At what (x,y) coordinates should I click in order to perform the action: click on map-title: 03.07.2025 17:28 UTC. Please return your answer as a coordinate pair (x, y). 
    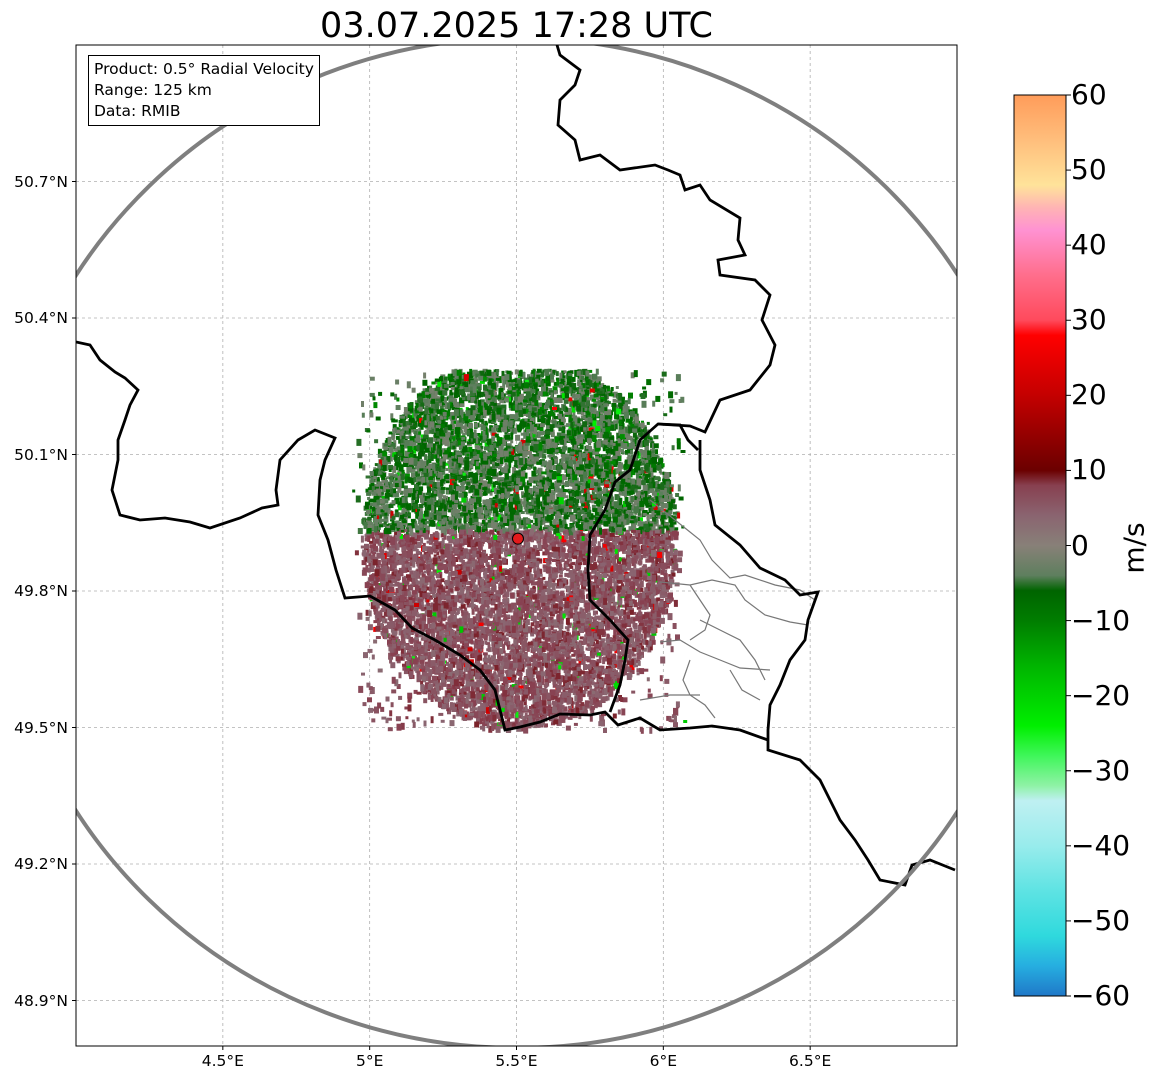
    Looking at the image, I should click on (516, 26).